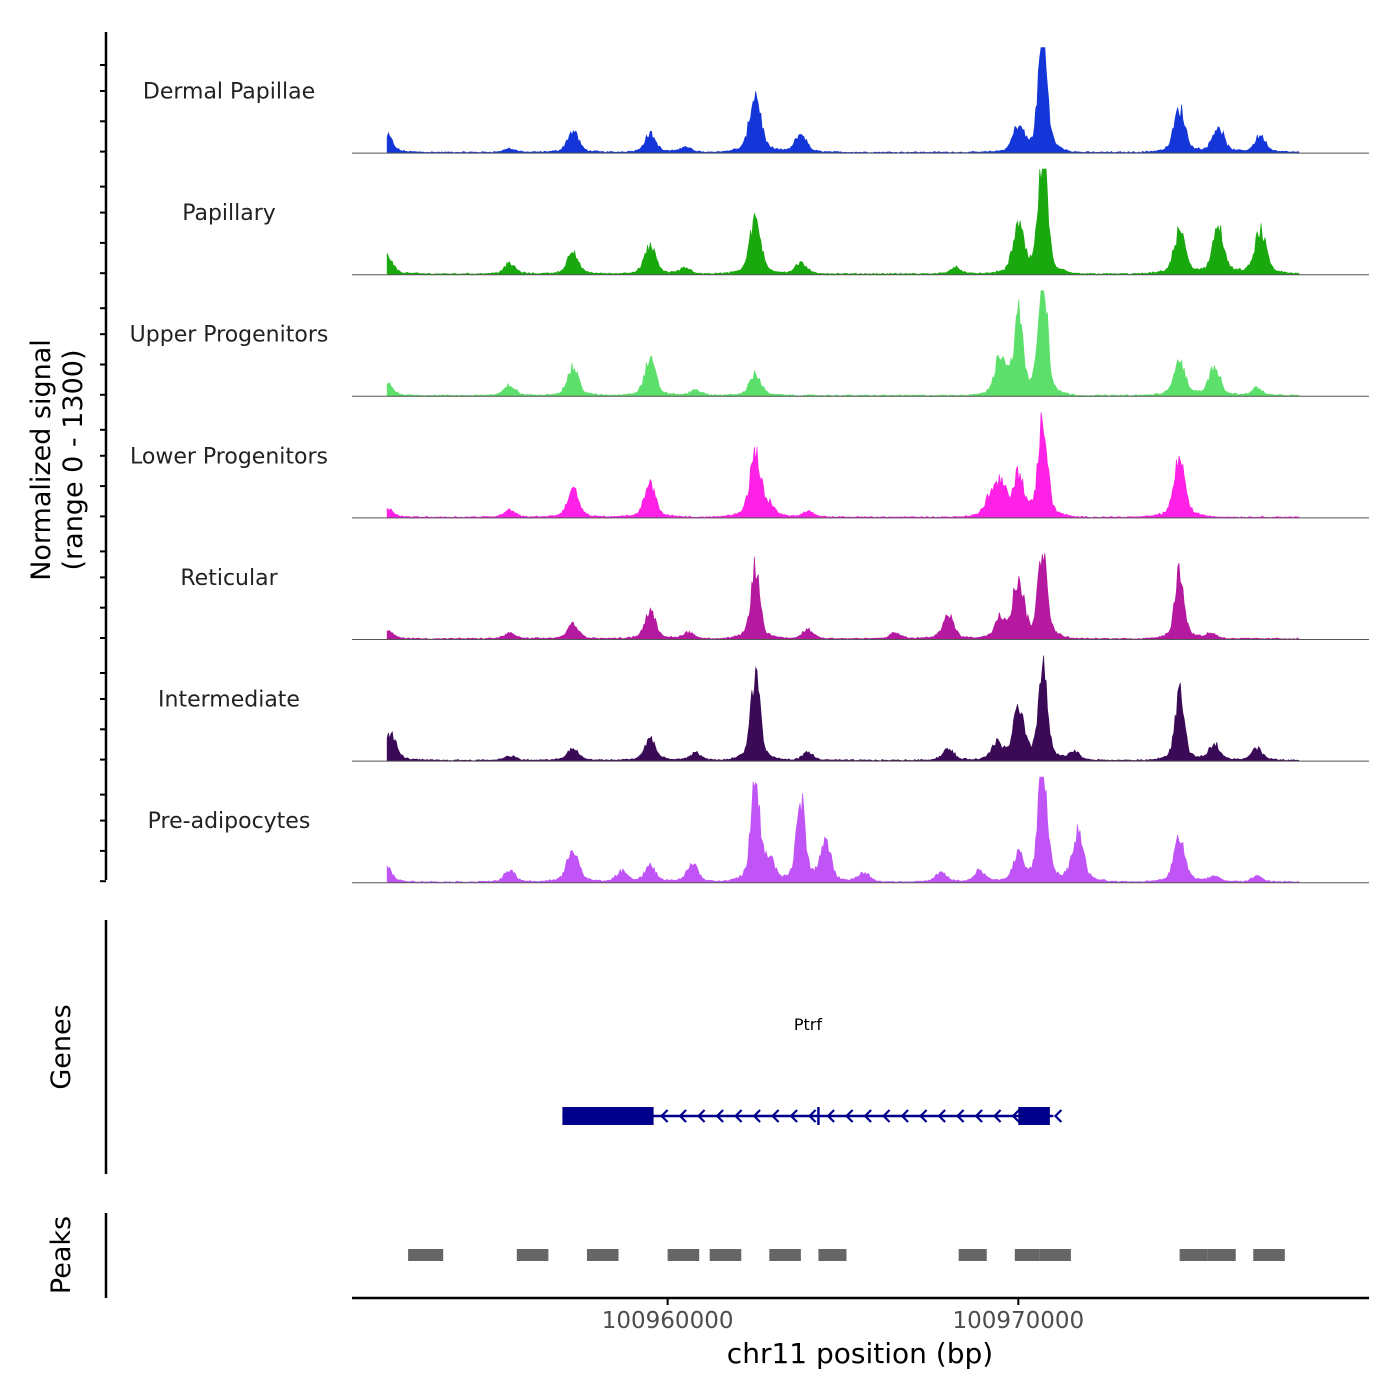 The width and height of the screenshot is (1400, 1400). Describe the element at coordinates (61, 1255) in the screenshot. I see `peaks-panel-label: Peaks` at that location.